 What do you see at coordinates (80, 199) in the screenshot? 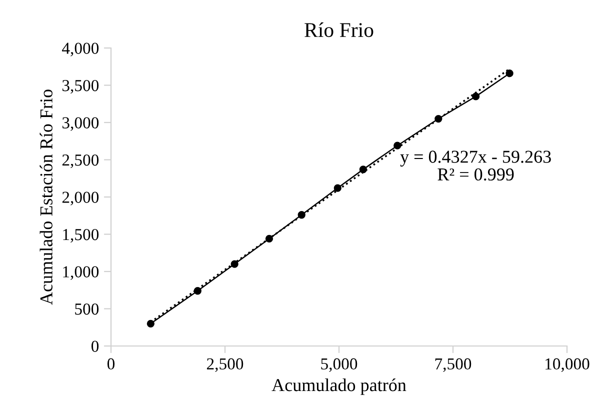
I see `y-tick-label: 2,000` at bounding box center [80, 199].